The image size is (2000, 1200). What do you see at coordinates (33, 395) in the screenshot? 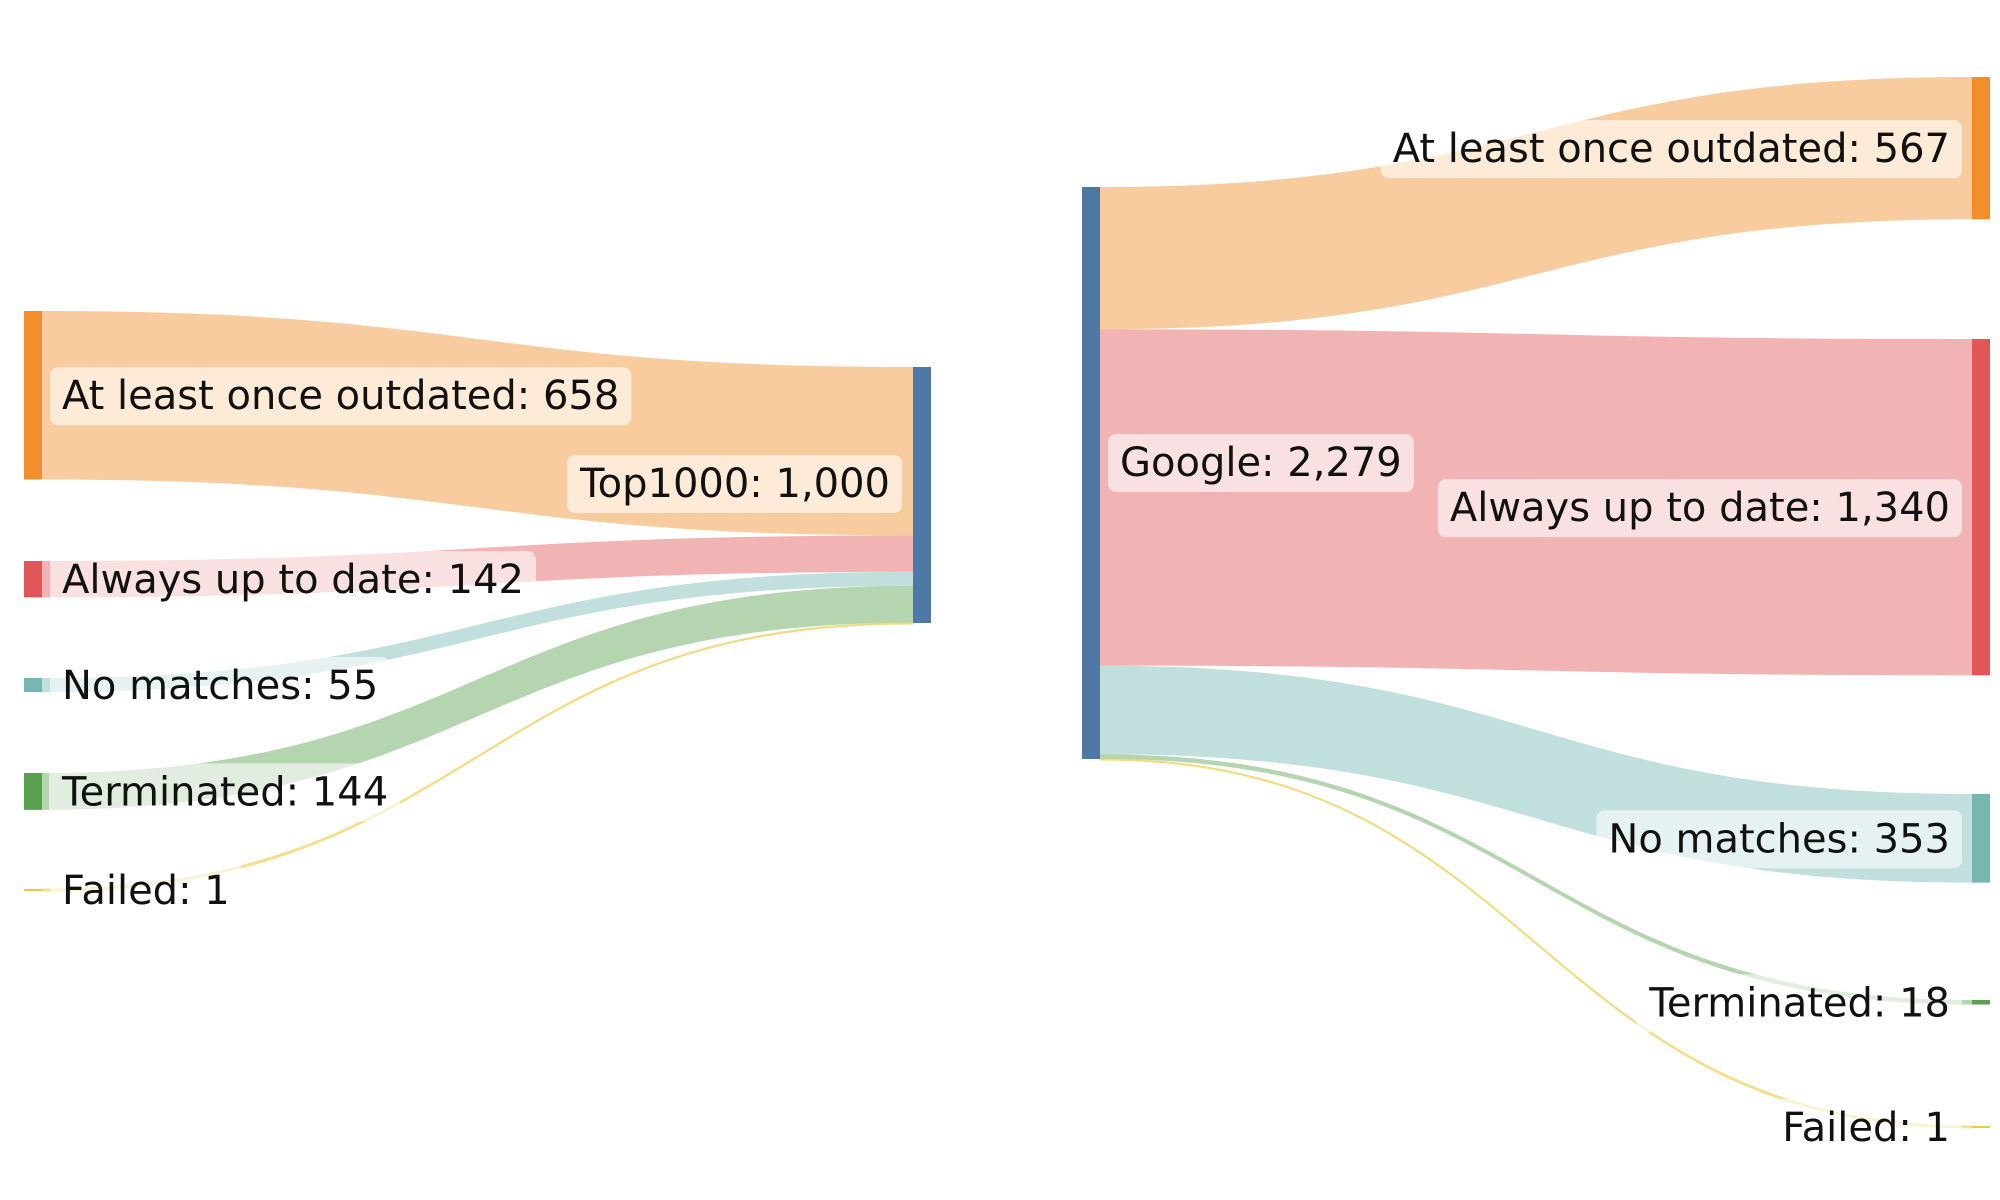
I see `node-top1000-outdated` at bounding box center [33, 395].